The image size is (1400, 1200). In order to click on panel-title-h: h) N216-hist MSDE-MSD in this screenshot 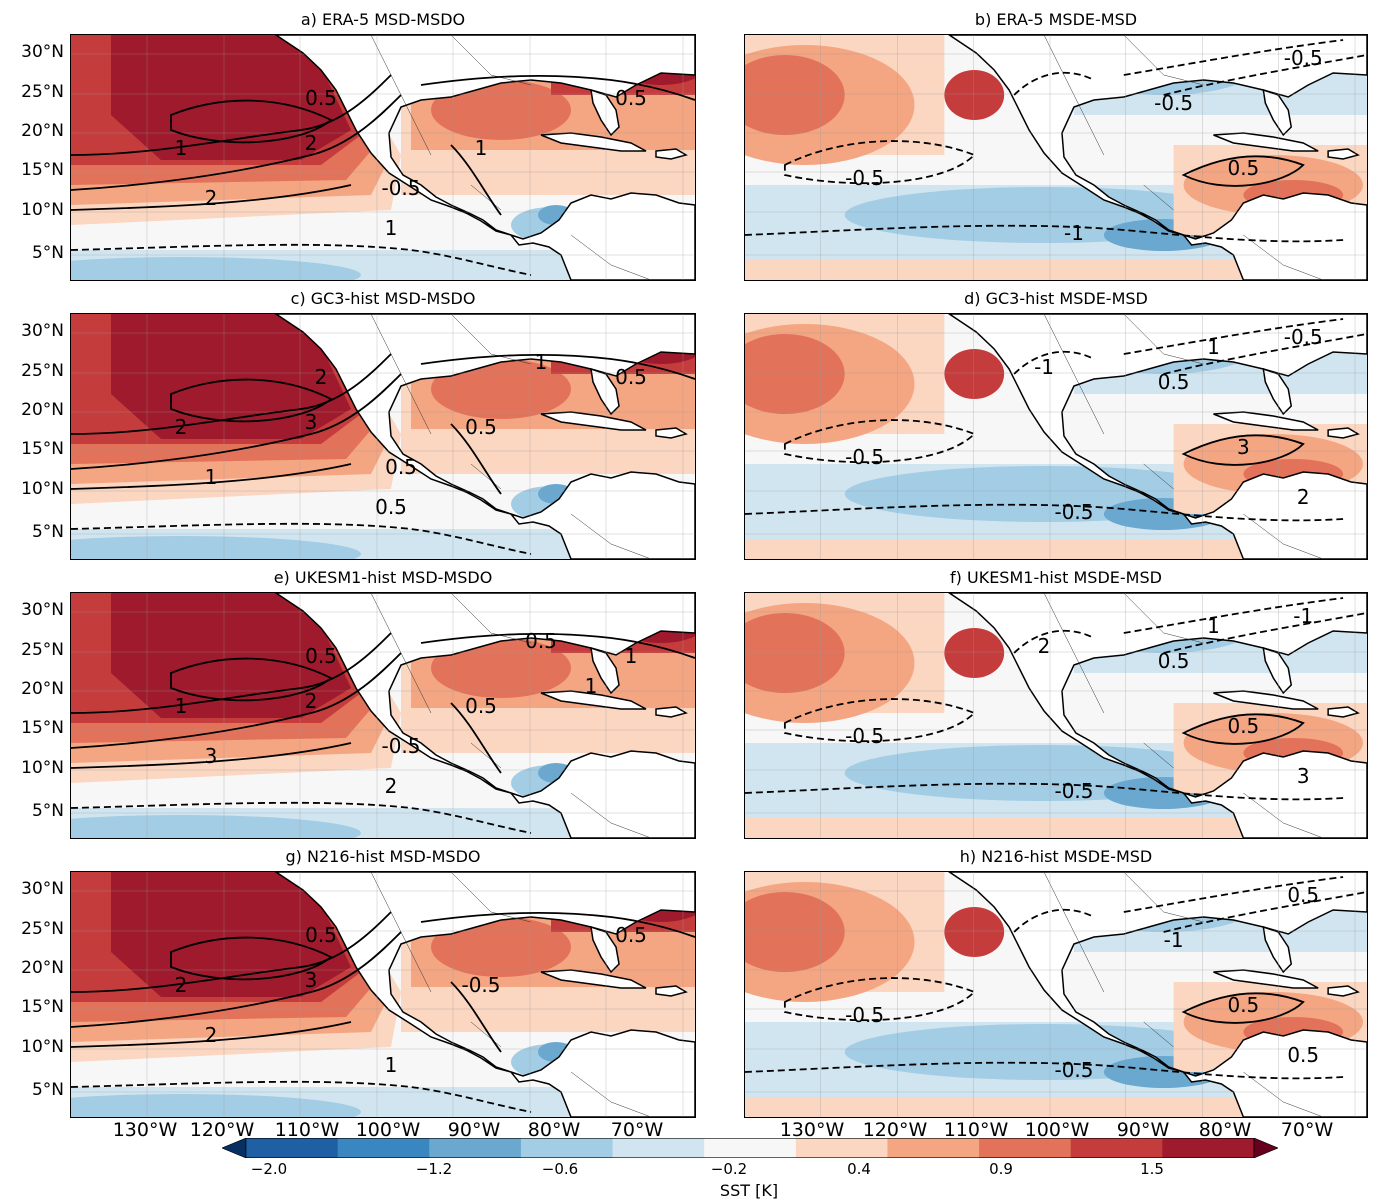, I will do `click(1056, 856)`.